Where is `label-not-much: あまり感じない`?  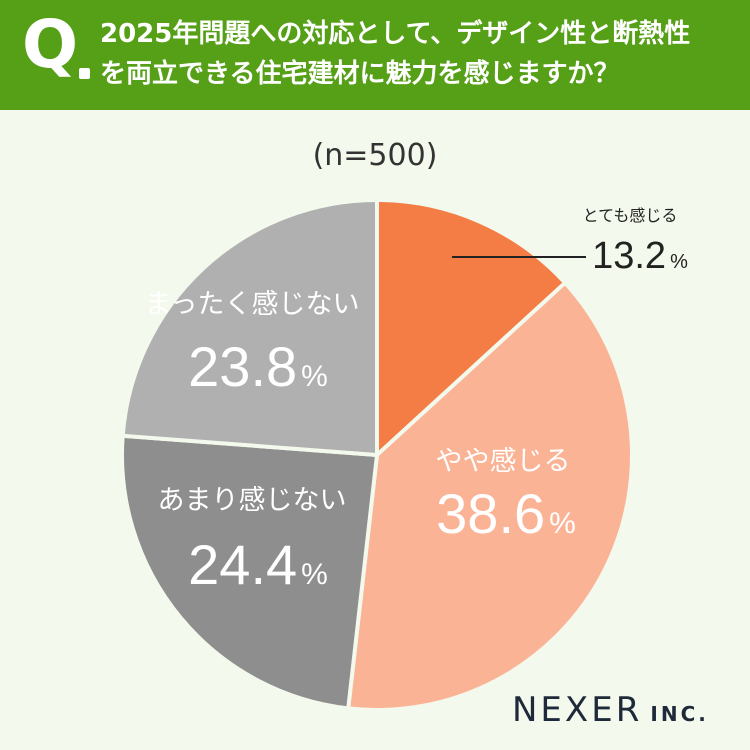
label-not-much: あまり感じない is located at coordinates (252, 500).